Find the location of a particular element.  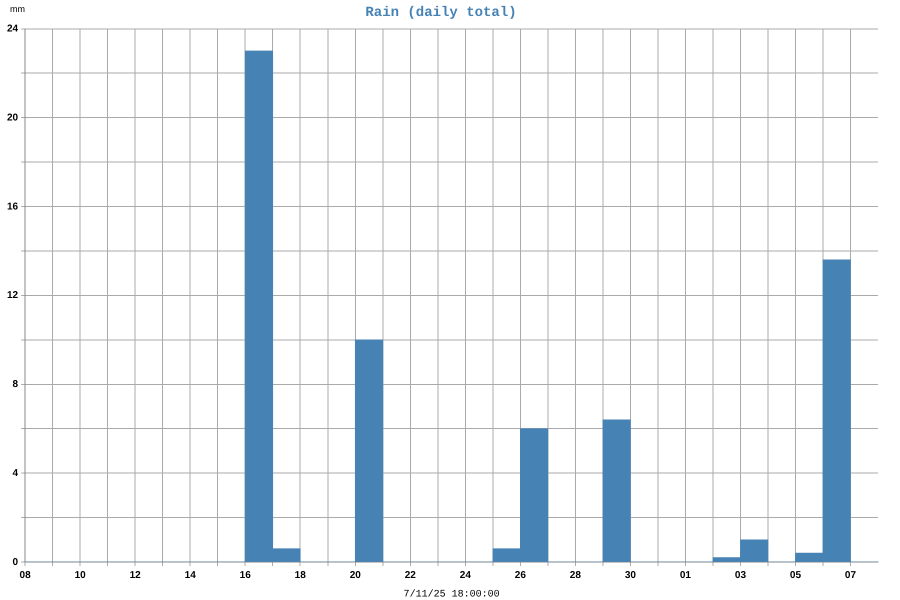

x-tick-label: 18 is located at coordinates (300, 575).